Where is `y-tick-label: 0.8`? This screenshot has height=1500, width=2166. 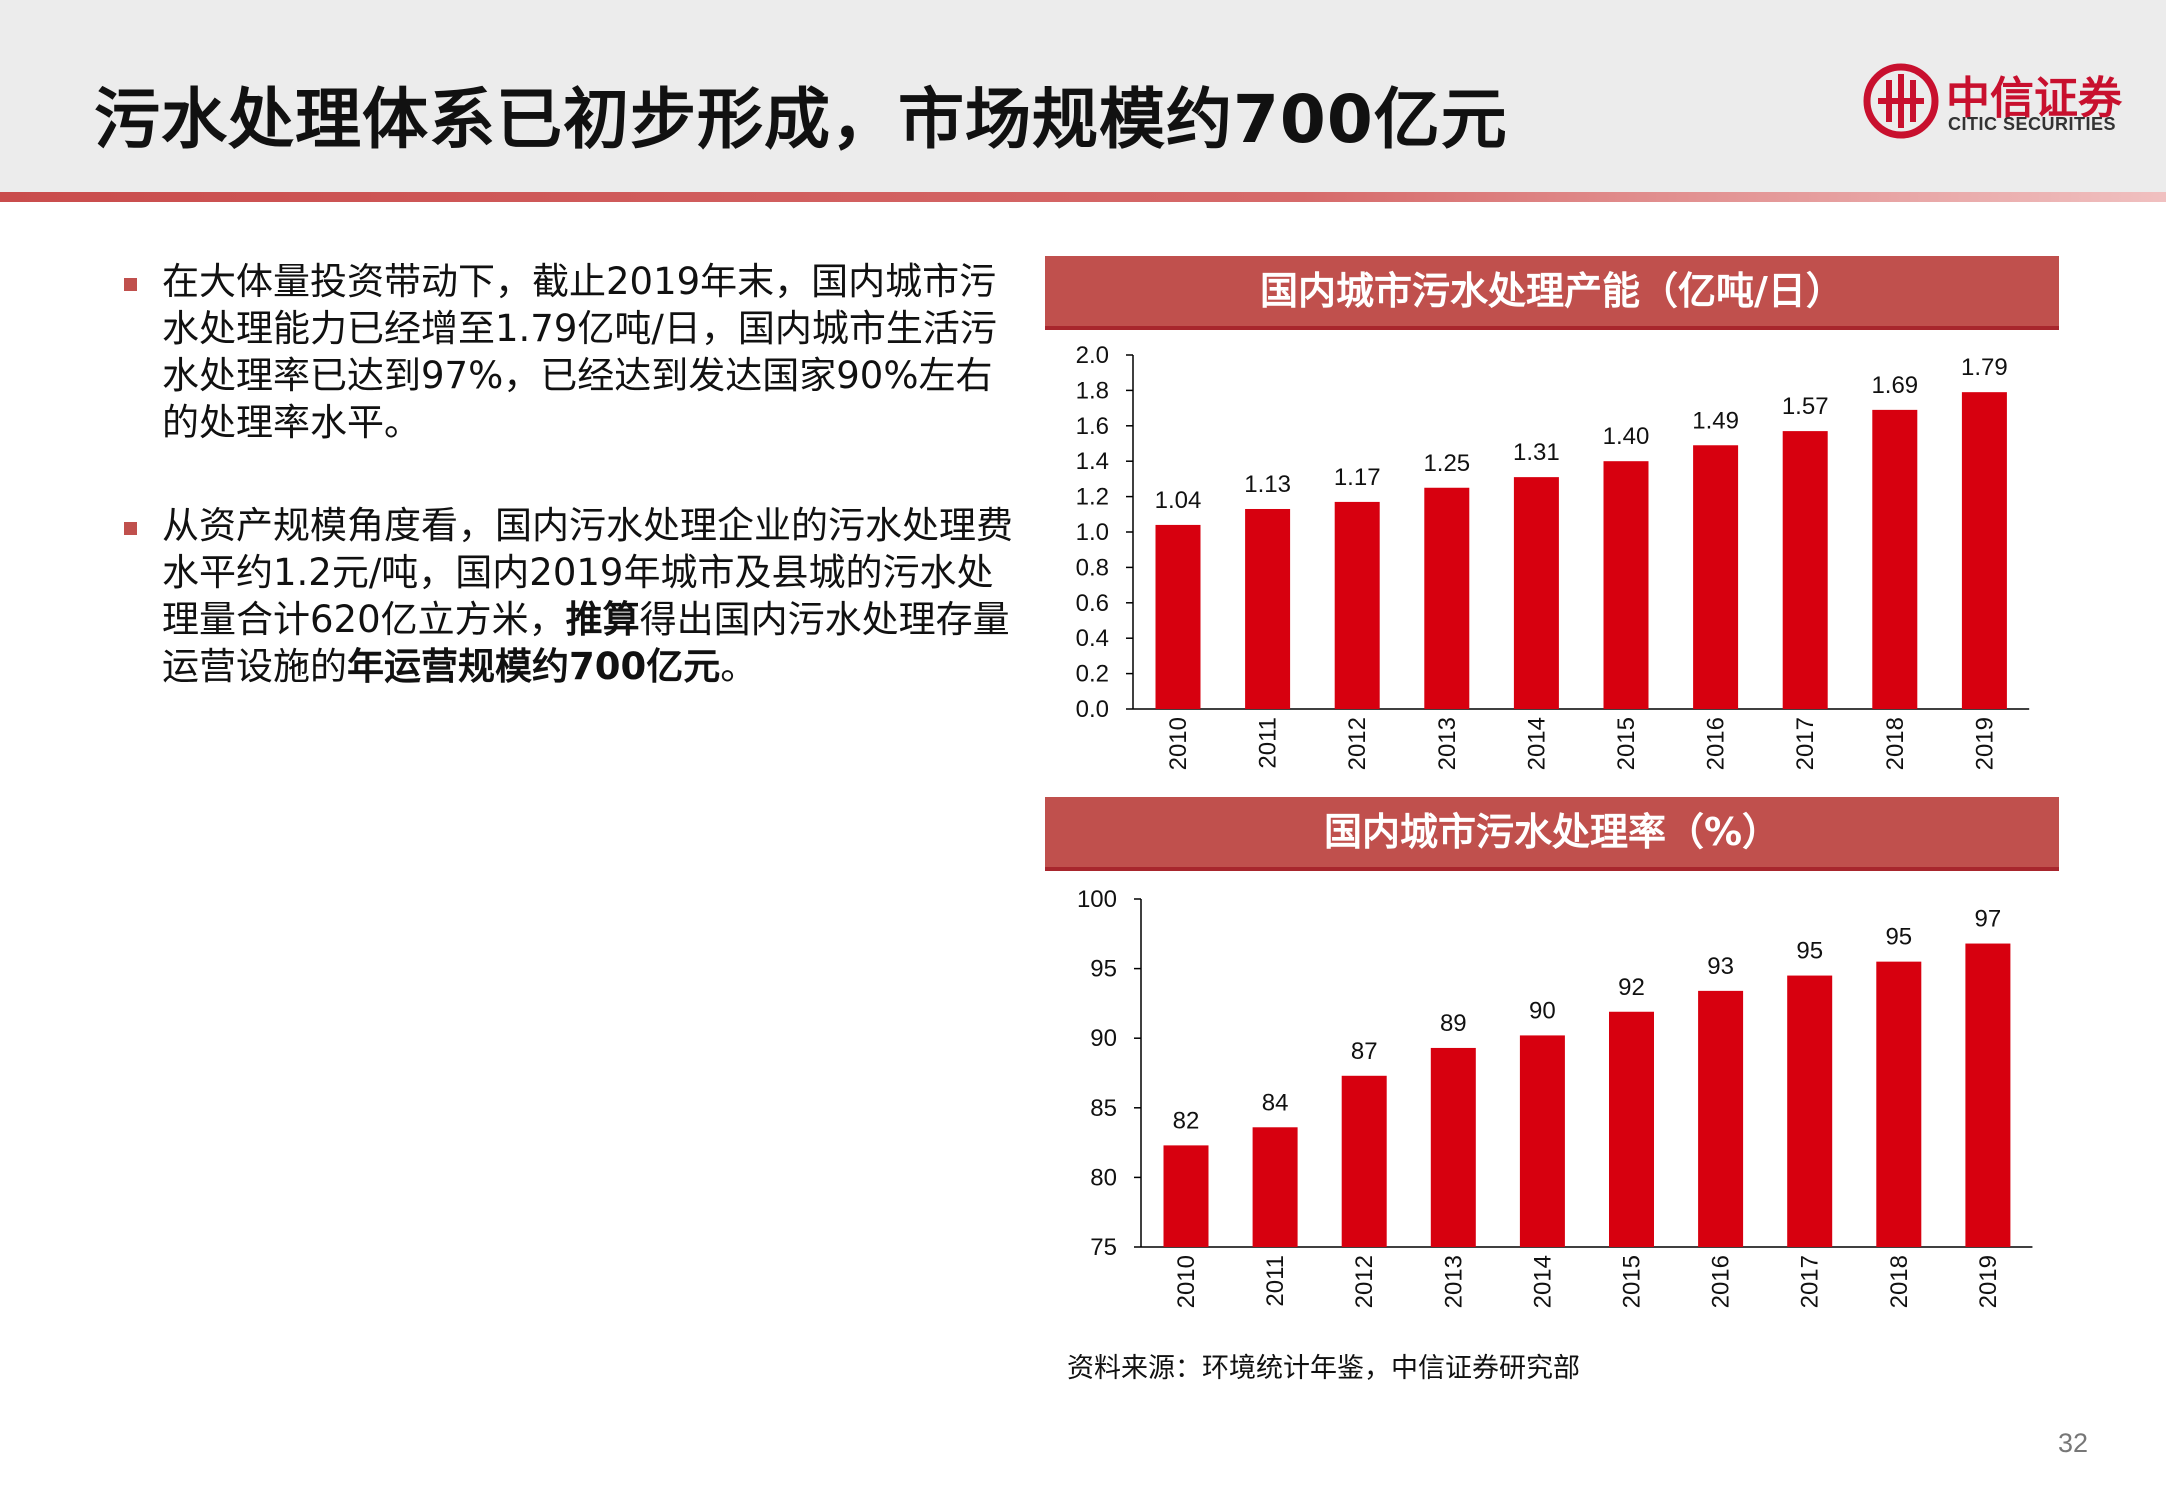
y-tick-label: 0.8 is located at coordinates (1092, 567).